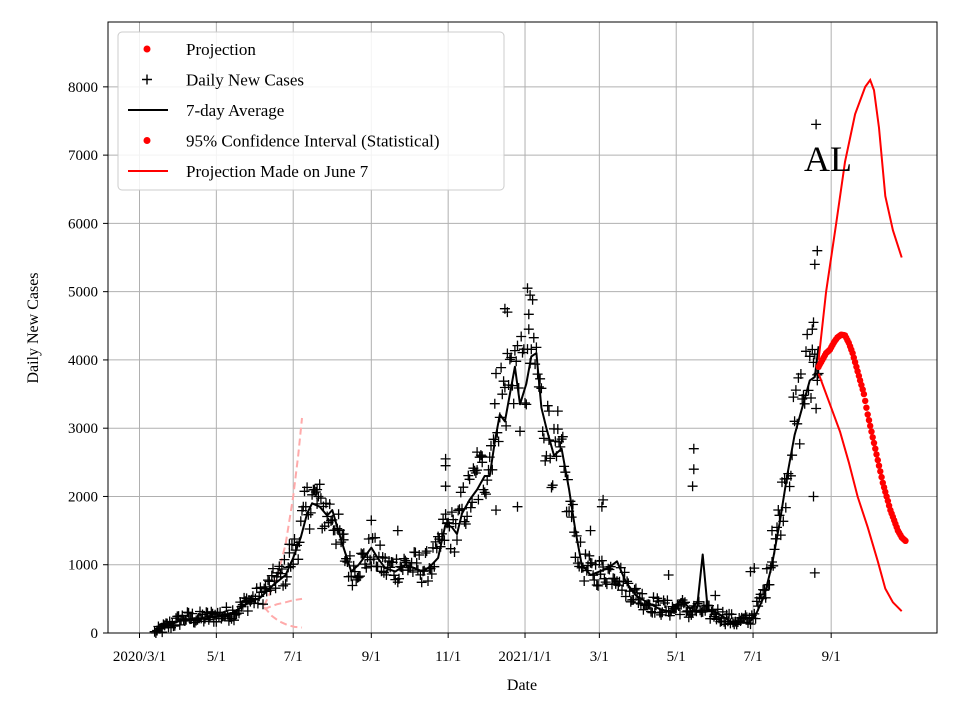 The height and width of the screenshot is (720, 960). Describe the element at coordinates (862, 437) in the screenshot. I see `projection-dots` at that location.